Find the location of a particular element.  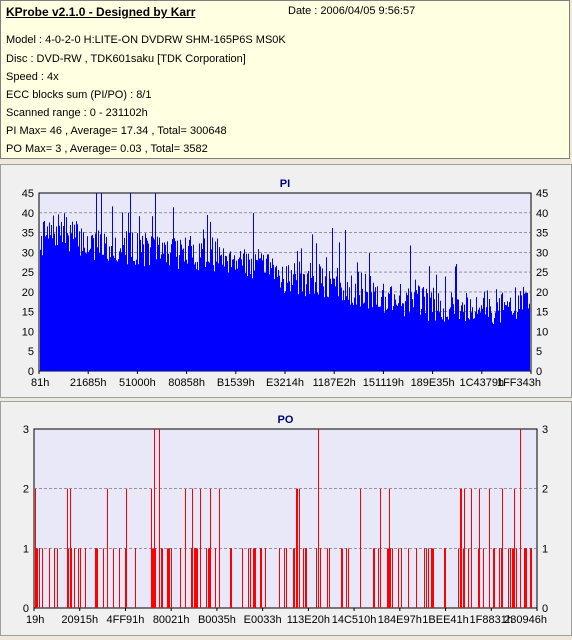

scan-date: Date : 2006/04/05 9:56:57 is located at coordinates (352, 11).